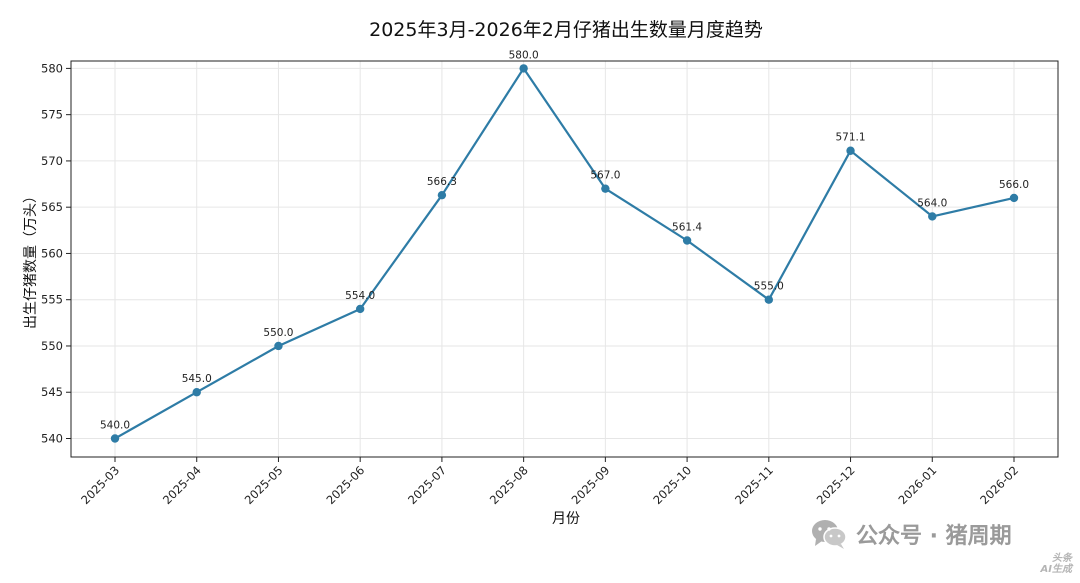  Describe the element at coordinates (52, 161) in the screenshot. I see `y-tick-label: 570` at that location.